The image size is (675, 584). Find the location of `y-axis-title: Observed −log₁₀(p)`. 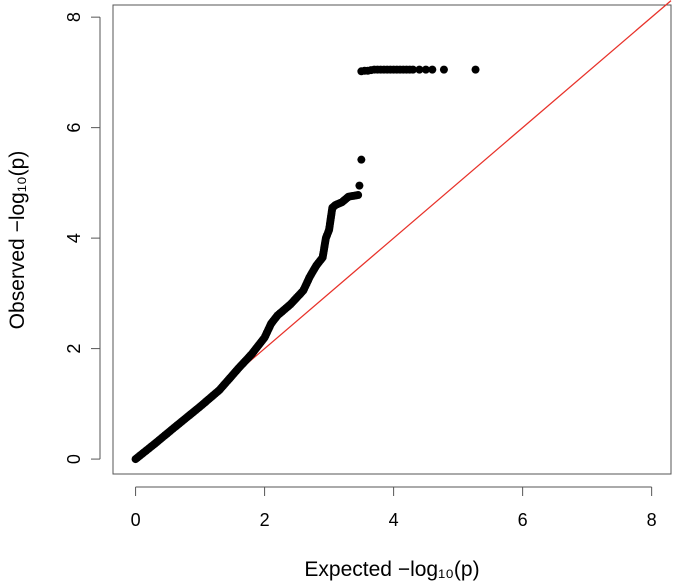

y-axis-title: Observed −log₁₀(p) is located at coordinates (17, 240).